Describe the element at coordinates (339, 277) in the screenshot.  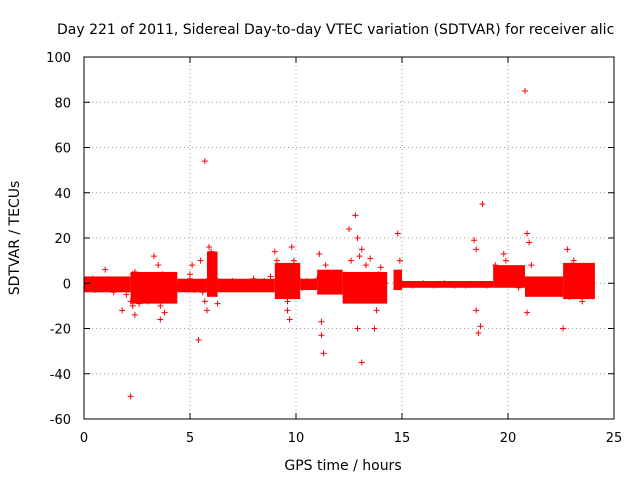
I see `data-bands` at that location.